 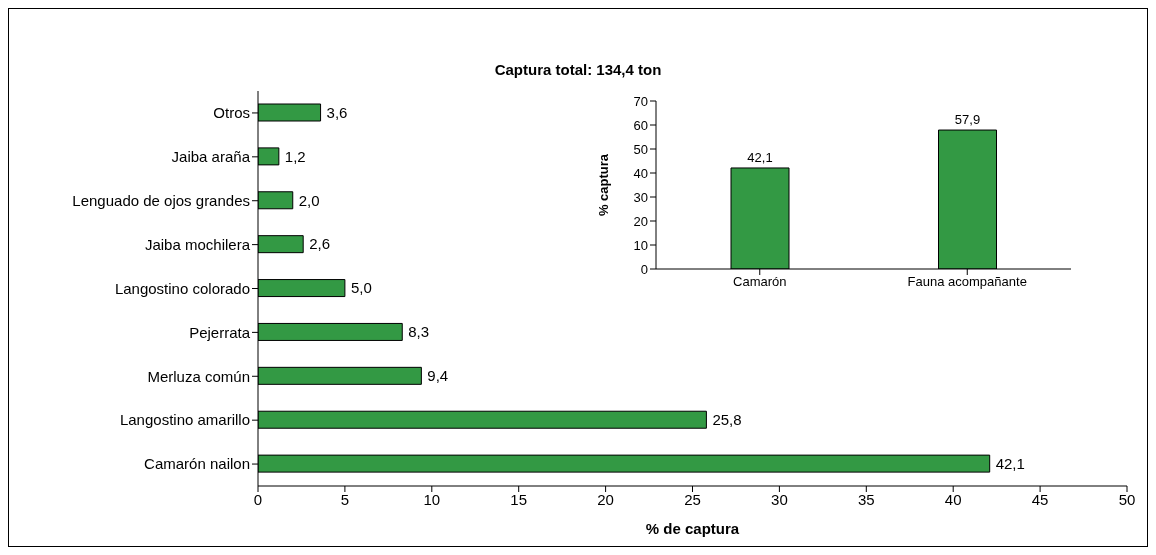 I want to click on x-tick-label: 35, so click(x=866, y=499).